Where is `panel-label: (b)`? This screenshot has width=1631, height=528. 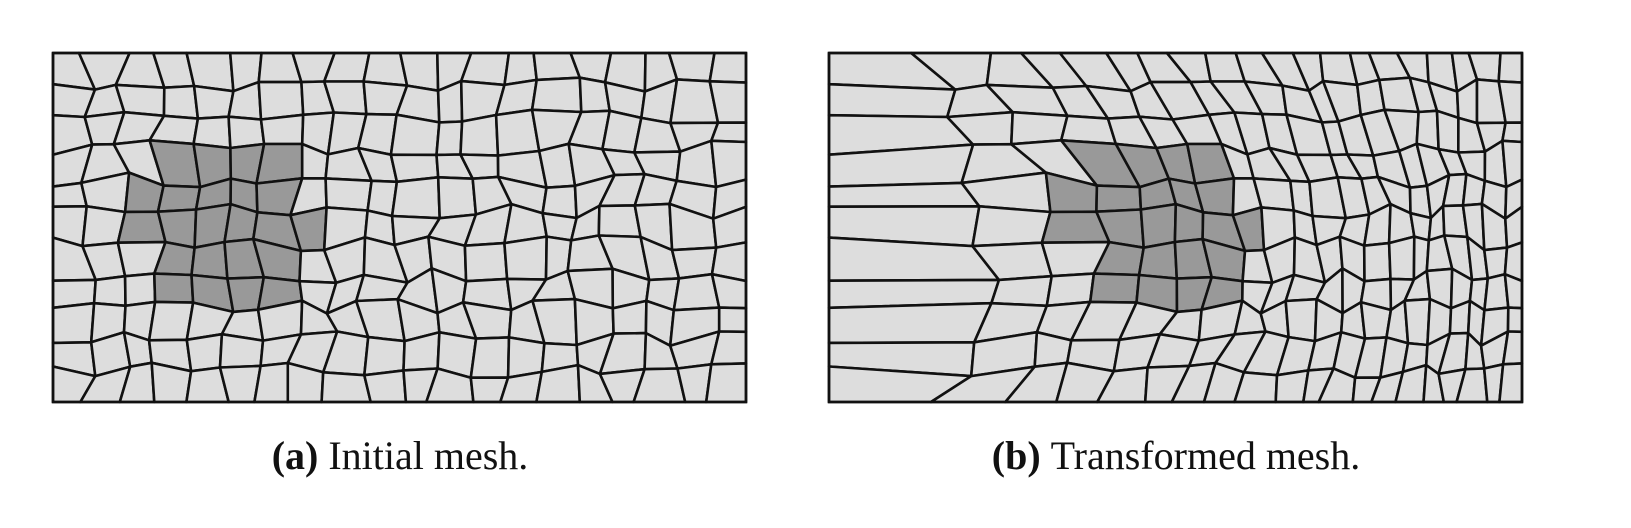
panel-label: (b) is located at coordinates (1016, 455).